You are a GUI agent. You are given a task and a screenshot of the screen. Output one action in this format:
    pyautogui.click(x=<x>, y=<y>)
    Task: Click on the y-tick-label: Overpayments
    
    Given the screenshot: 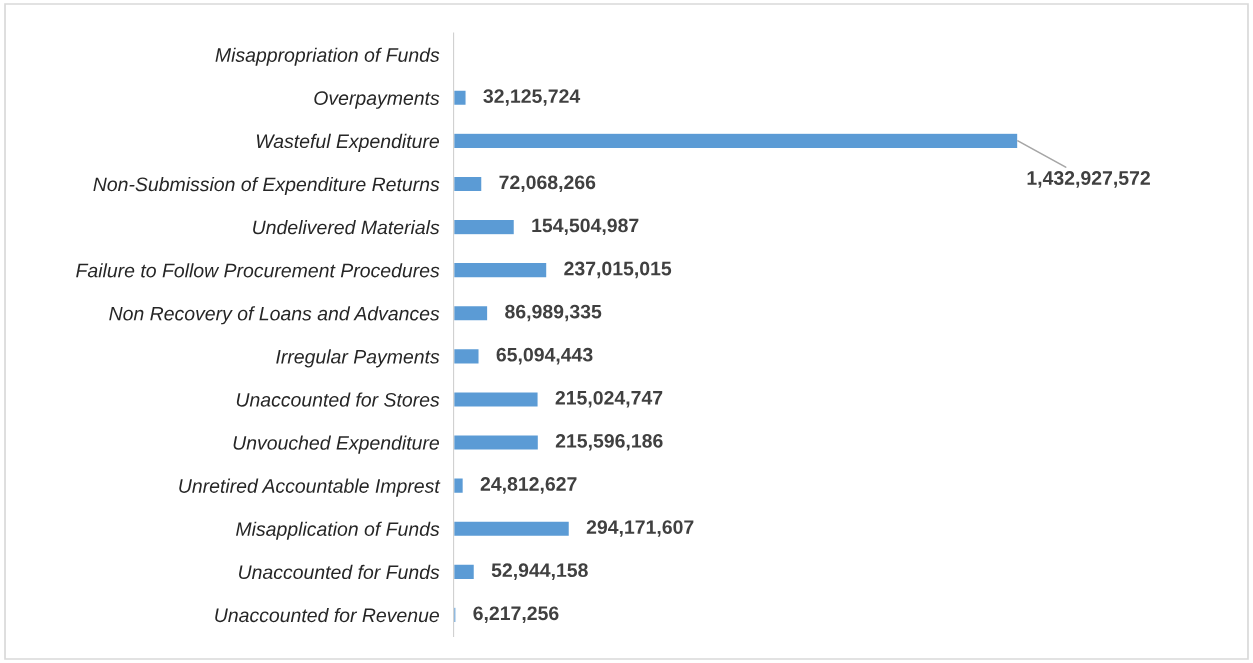 What is the action you would take?
    pyautogui.click(x=377, y=100)
    